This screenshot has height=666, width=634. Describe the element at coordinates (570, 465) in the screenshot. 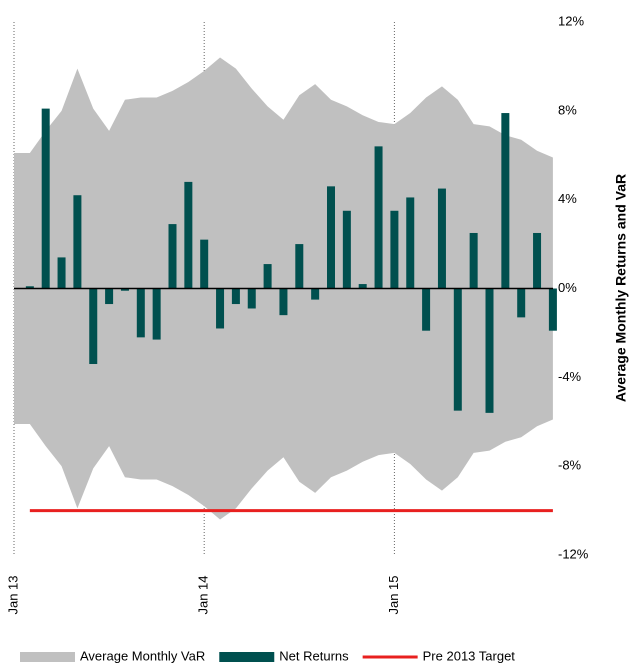

I see `y-tick-label: -8%` at that location.